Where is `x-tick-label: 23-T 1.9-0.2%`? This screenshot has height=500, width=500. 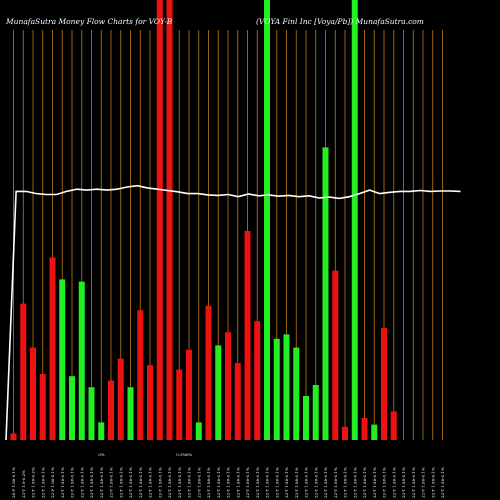 x-tick-label: 23-T 1.9-0.2% is located at coordinates (23, 484).